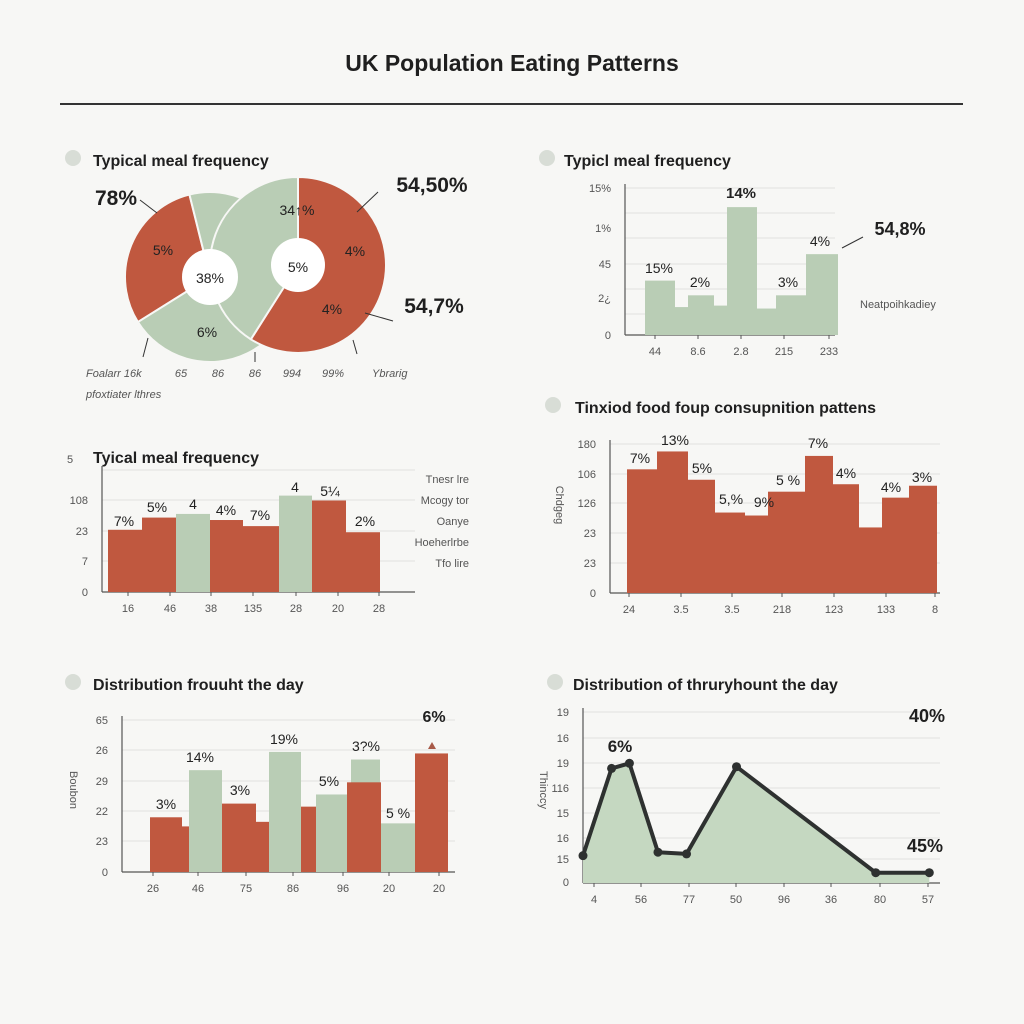 The width and height of the screenshot is (1024, 1024). I want to click on x-tick-label: 4, so click(594, 900).